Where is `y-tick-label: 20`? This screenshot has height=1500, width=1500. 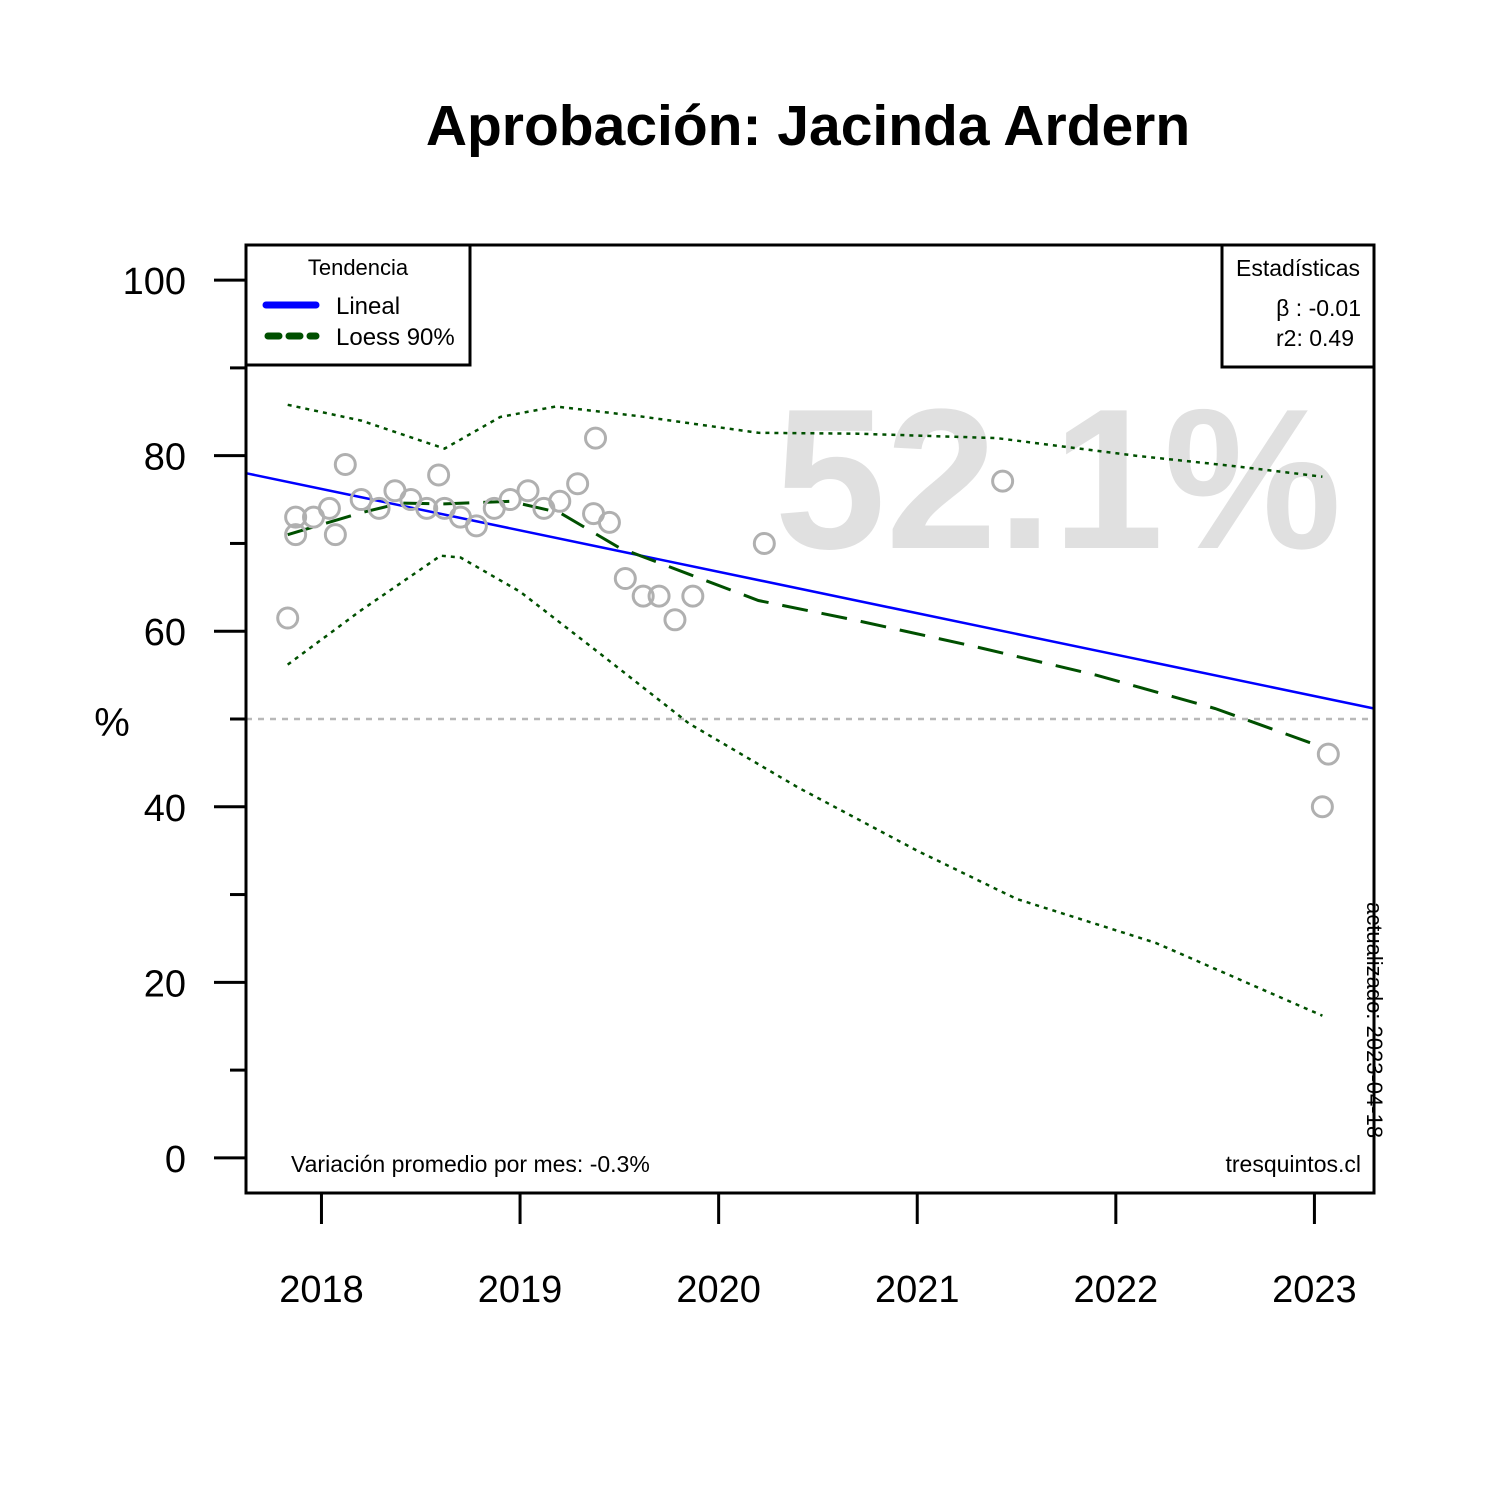 y-tick-label: 20 is located at coordinates (165, 984).